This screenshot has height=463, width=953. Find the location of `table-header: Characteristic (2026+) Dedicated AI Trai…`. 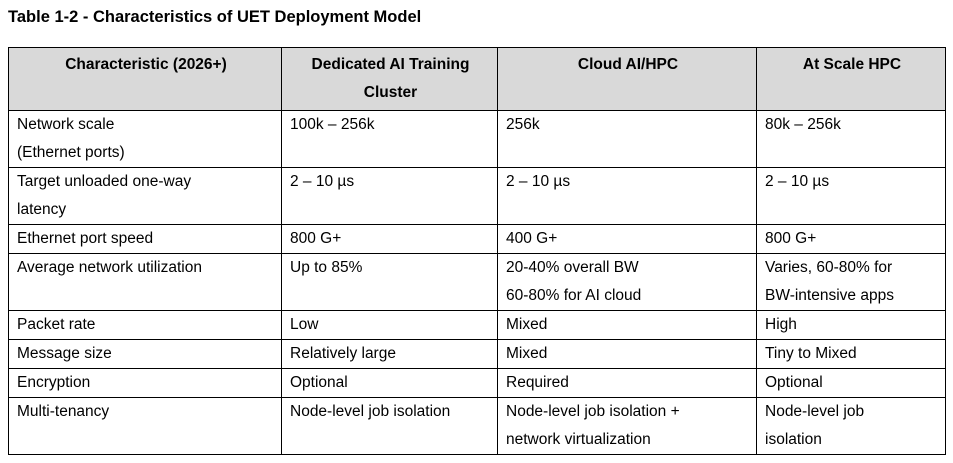

table-header: Characteristic (2026+) Dedicated AI Trai… is located at coordinates (477, 79).